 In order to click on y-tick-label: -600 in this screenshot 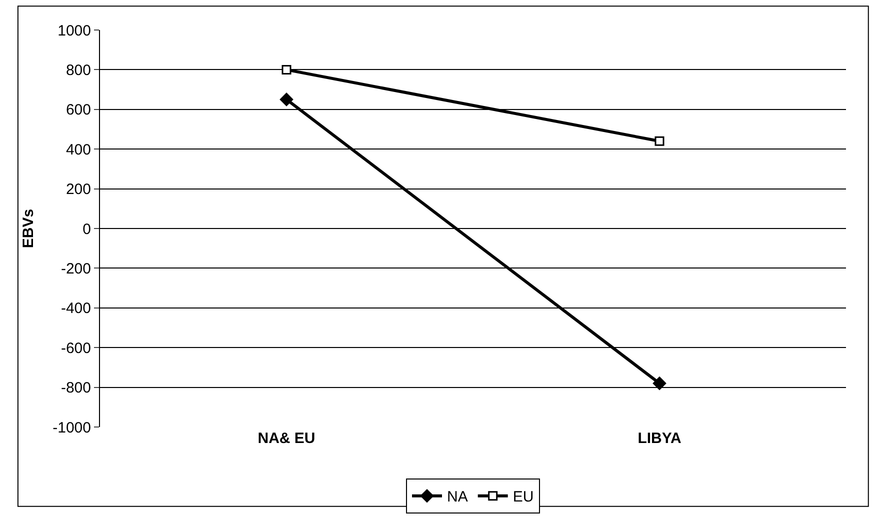, I will do `click(75, 348)`.